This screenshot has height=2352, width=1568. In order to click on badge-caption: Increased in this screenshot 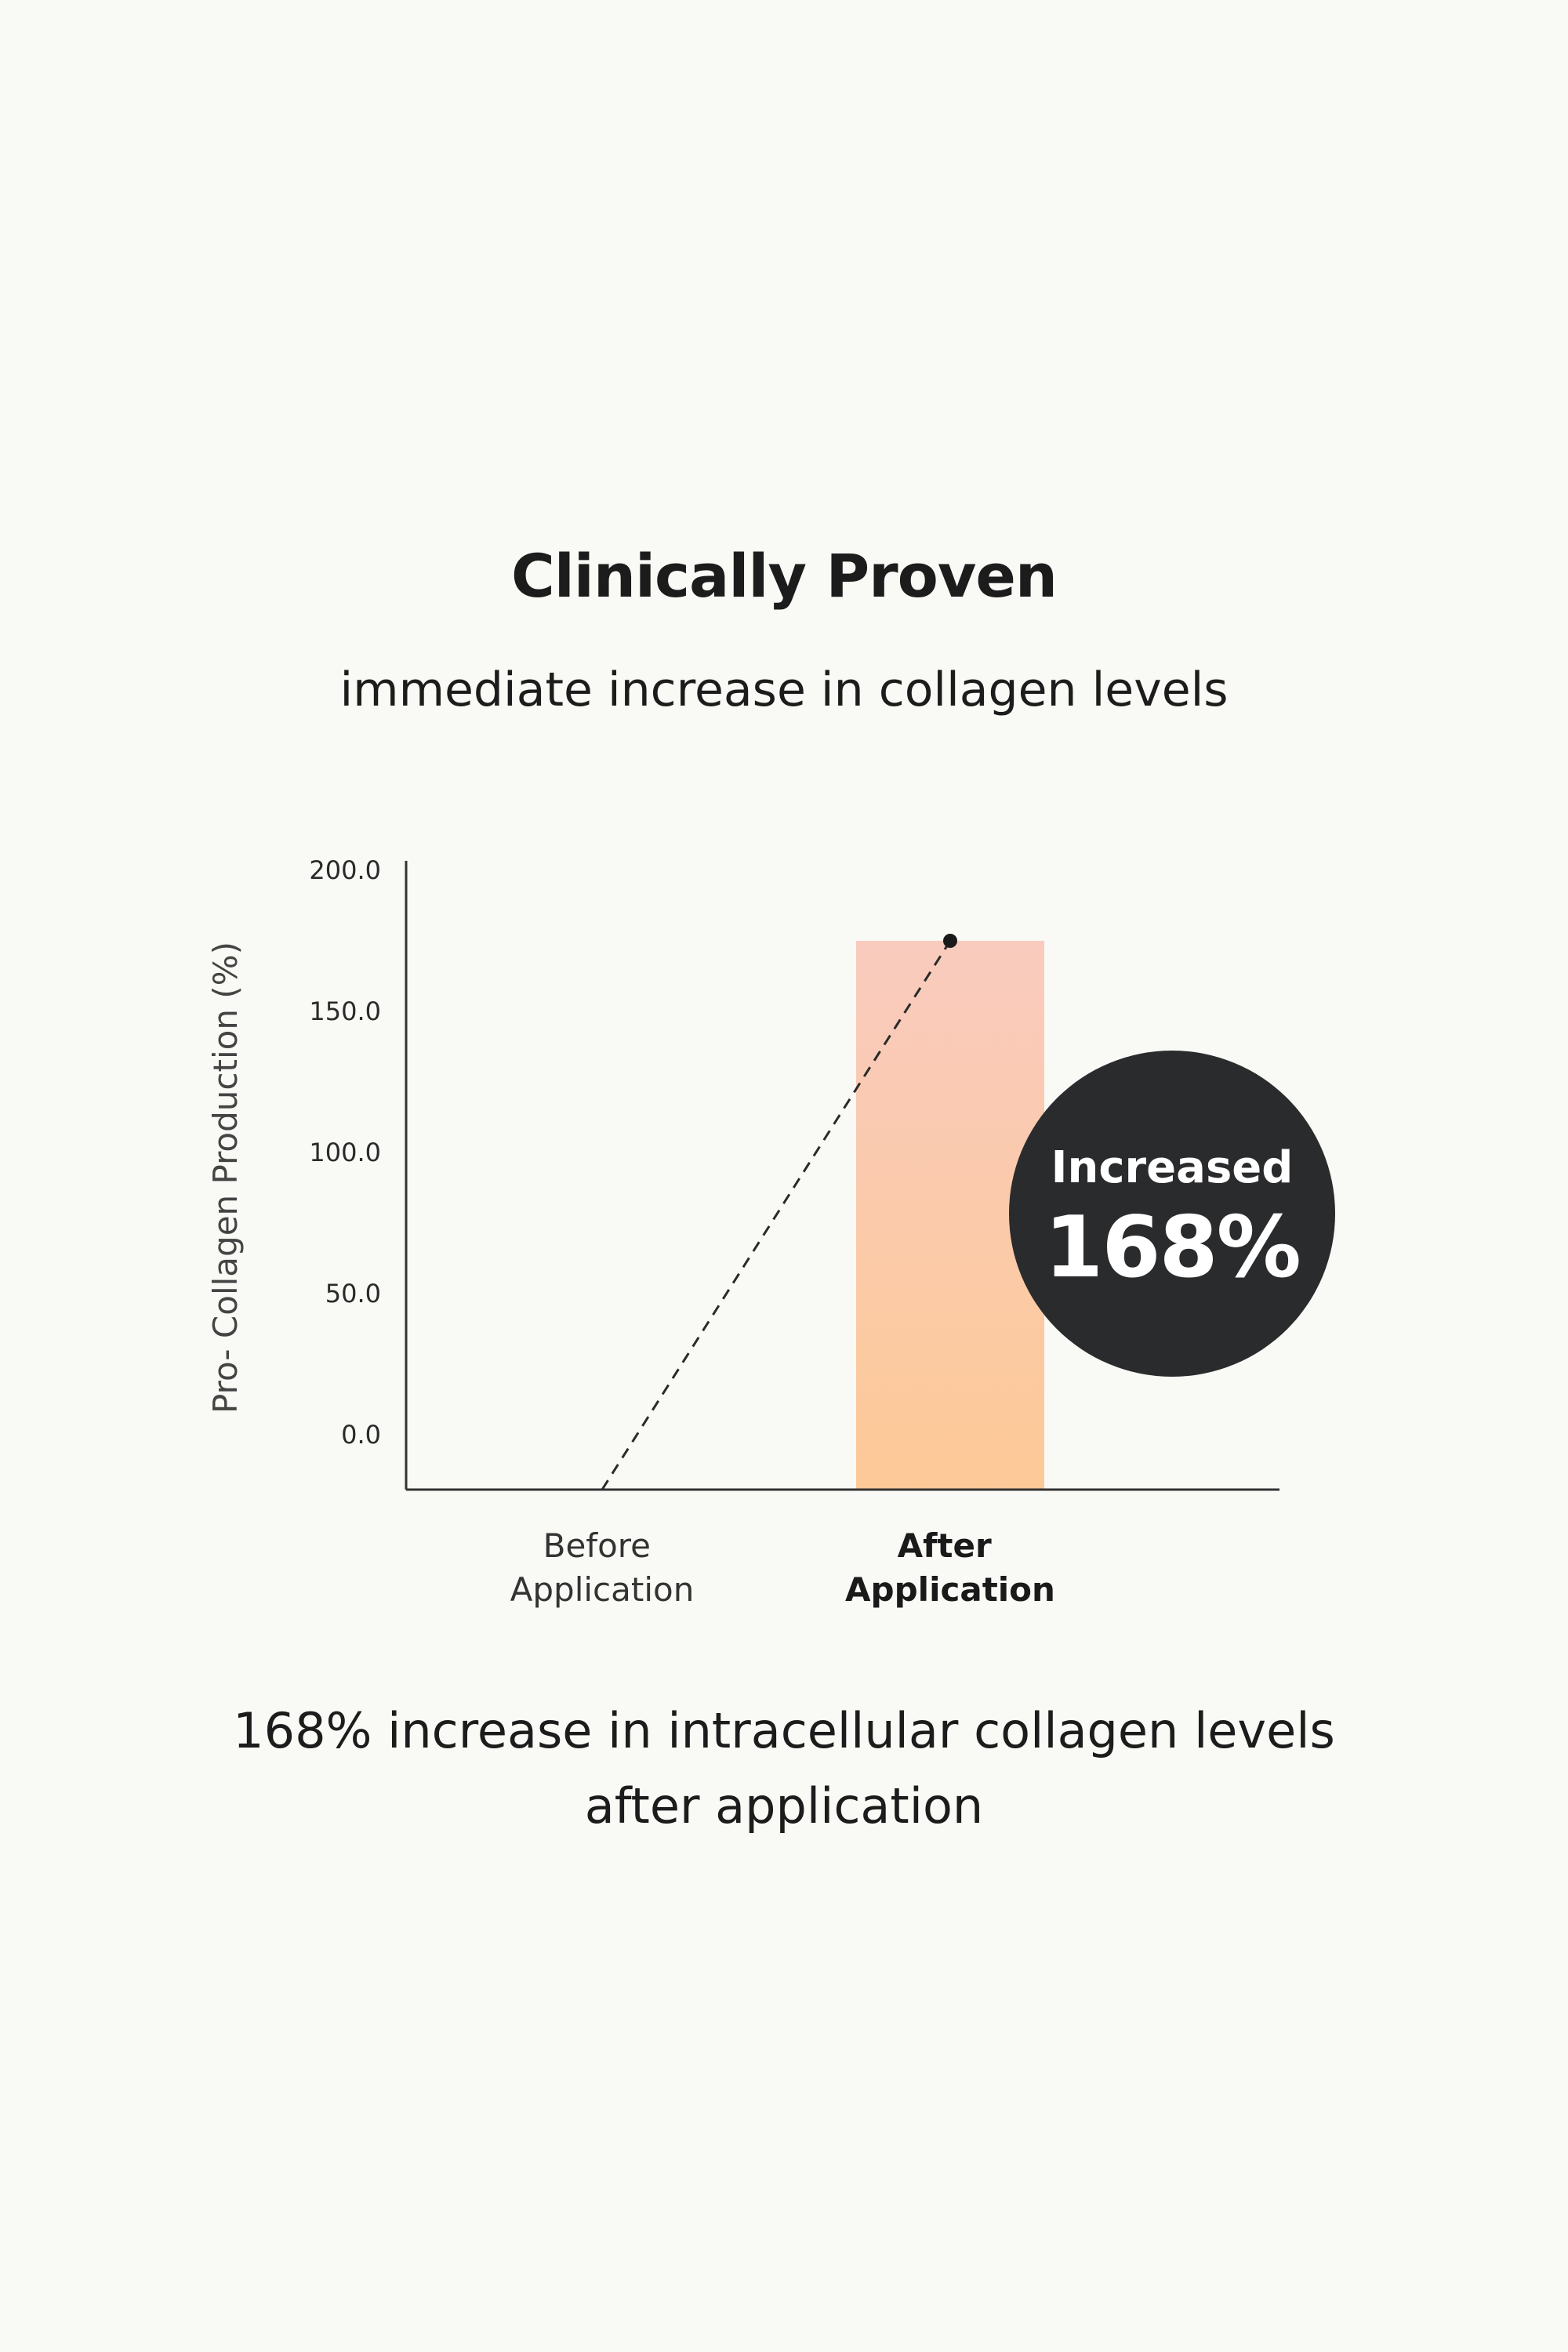, I will do `click(1172, 1167)`.